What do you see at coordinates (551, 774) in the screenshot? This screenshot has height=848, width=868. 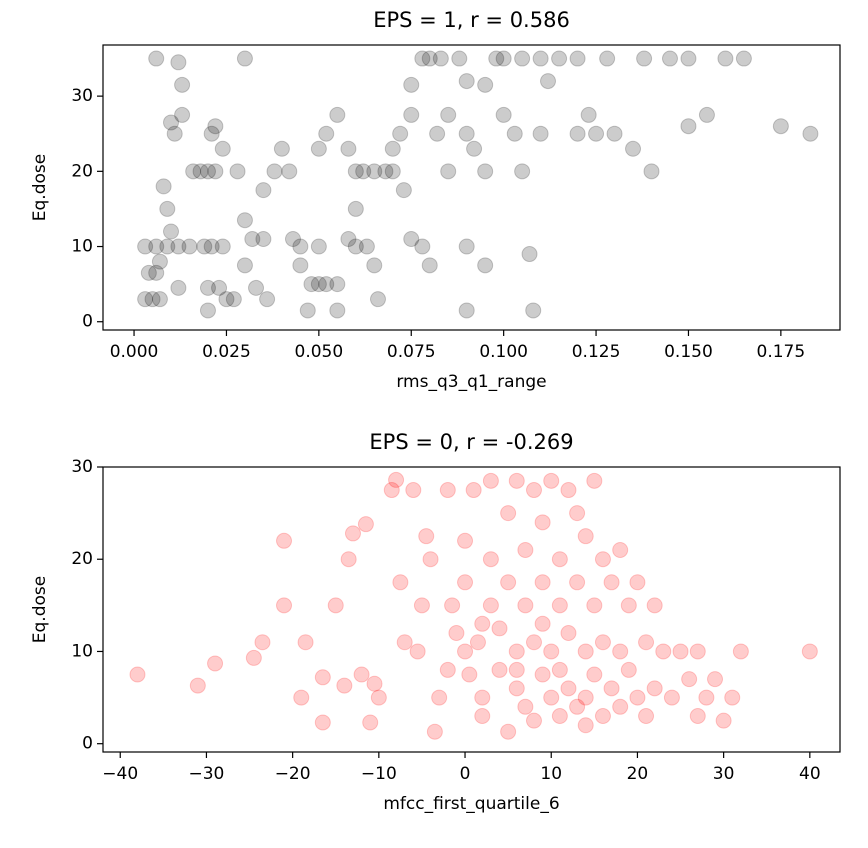 I see `x-tick-label: 10` at bounding box center [551, 774].